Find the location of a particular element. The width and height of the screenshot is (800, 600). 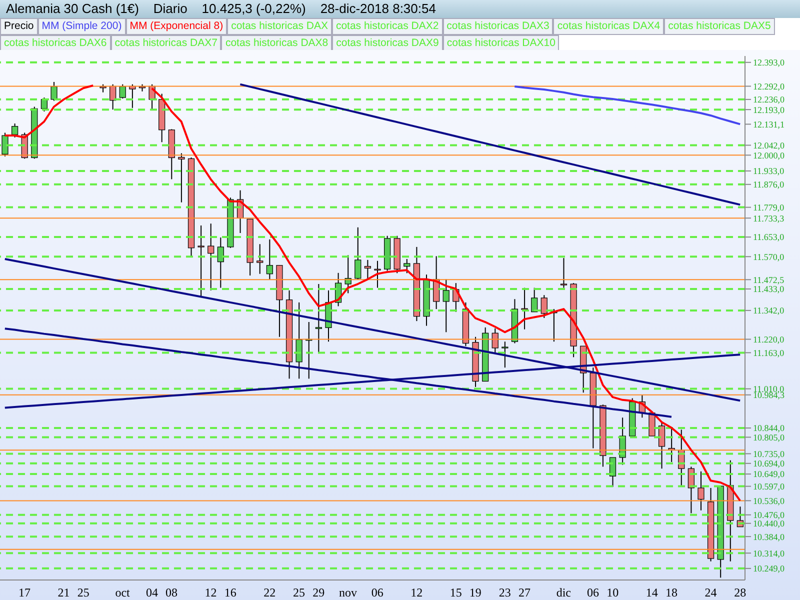

y-tick-label: 10.597,0 is located at coordinates (769, 486).